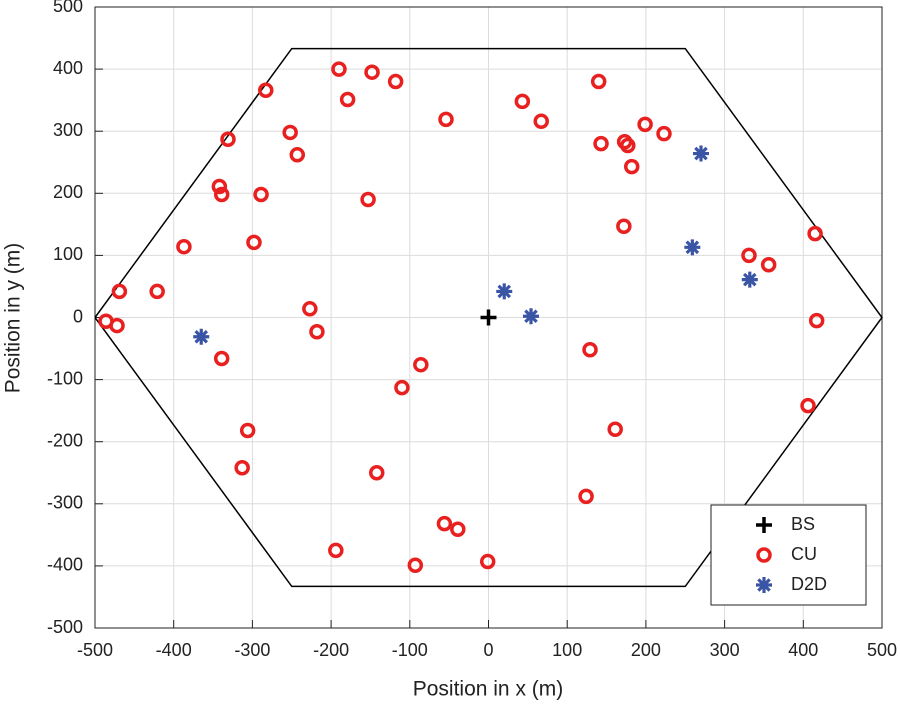  Describe the element at coordinates (95, 650) in the screenshot. I see `x-tick-label: -500` at that location.